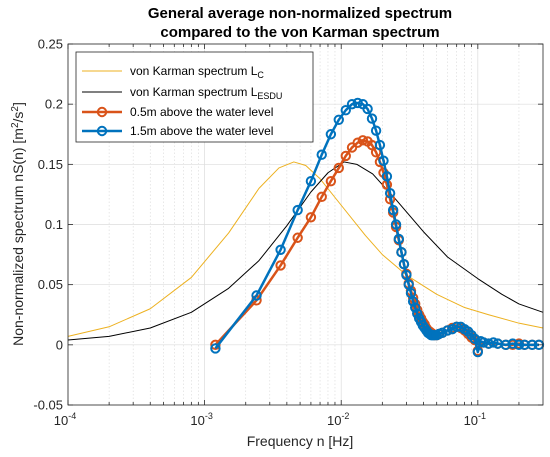 The image size is (550, 457). I want to click on legend-label-karman-lc: von Karman spectrum LC, so click(197, 72).